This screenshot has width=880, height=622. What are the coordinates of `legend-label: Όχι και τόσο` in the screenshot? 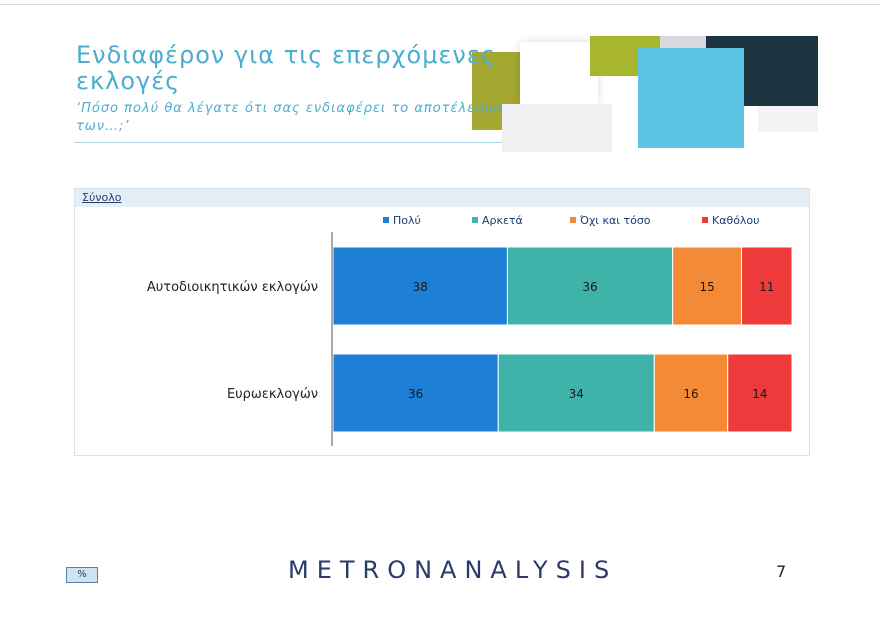 It's located at (615, 220).